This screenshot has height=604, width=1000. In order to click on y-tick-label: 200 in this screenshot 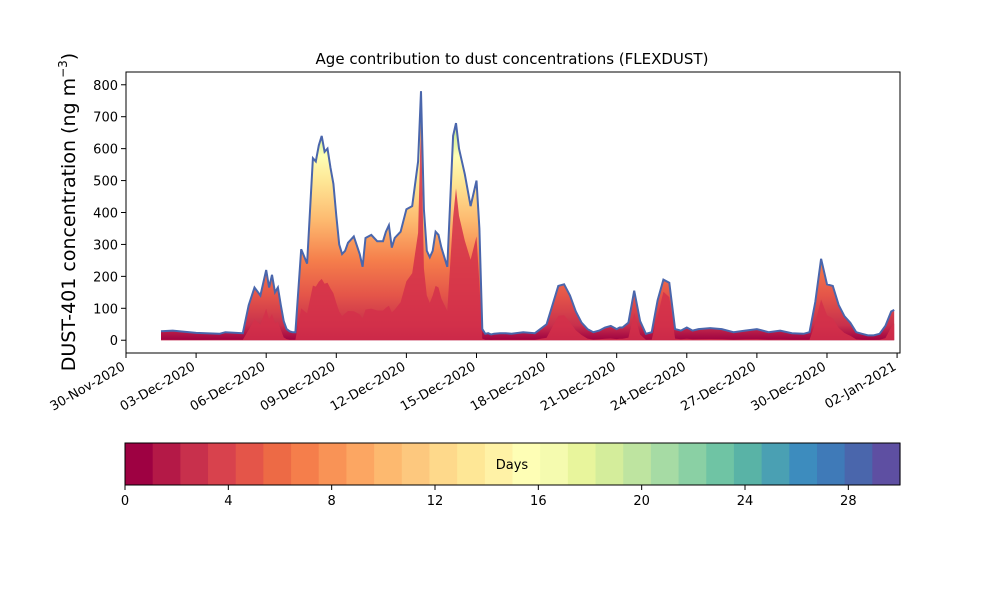, I will do `click(105, 277)`.